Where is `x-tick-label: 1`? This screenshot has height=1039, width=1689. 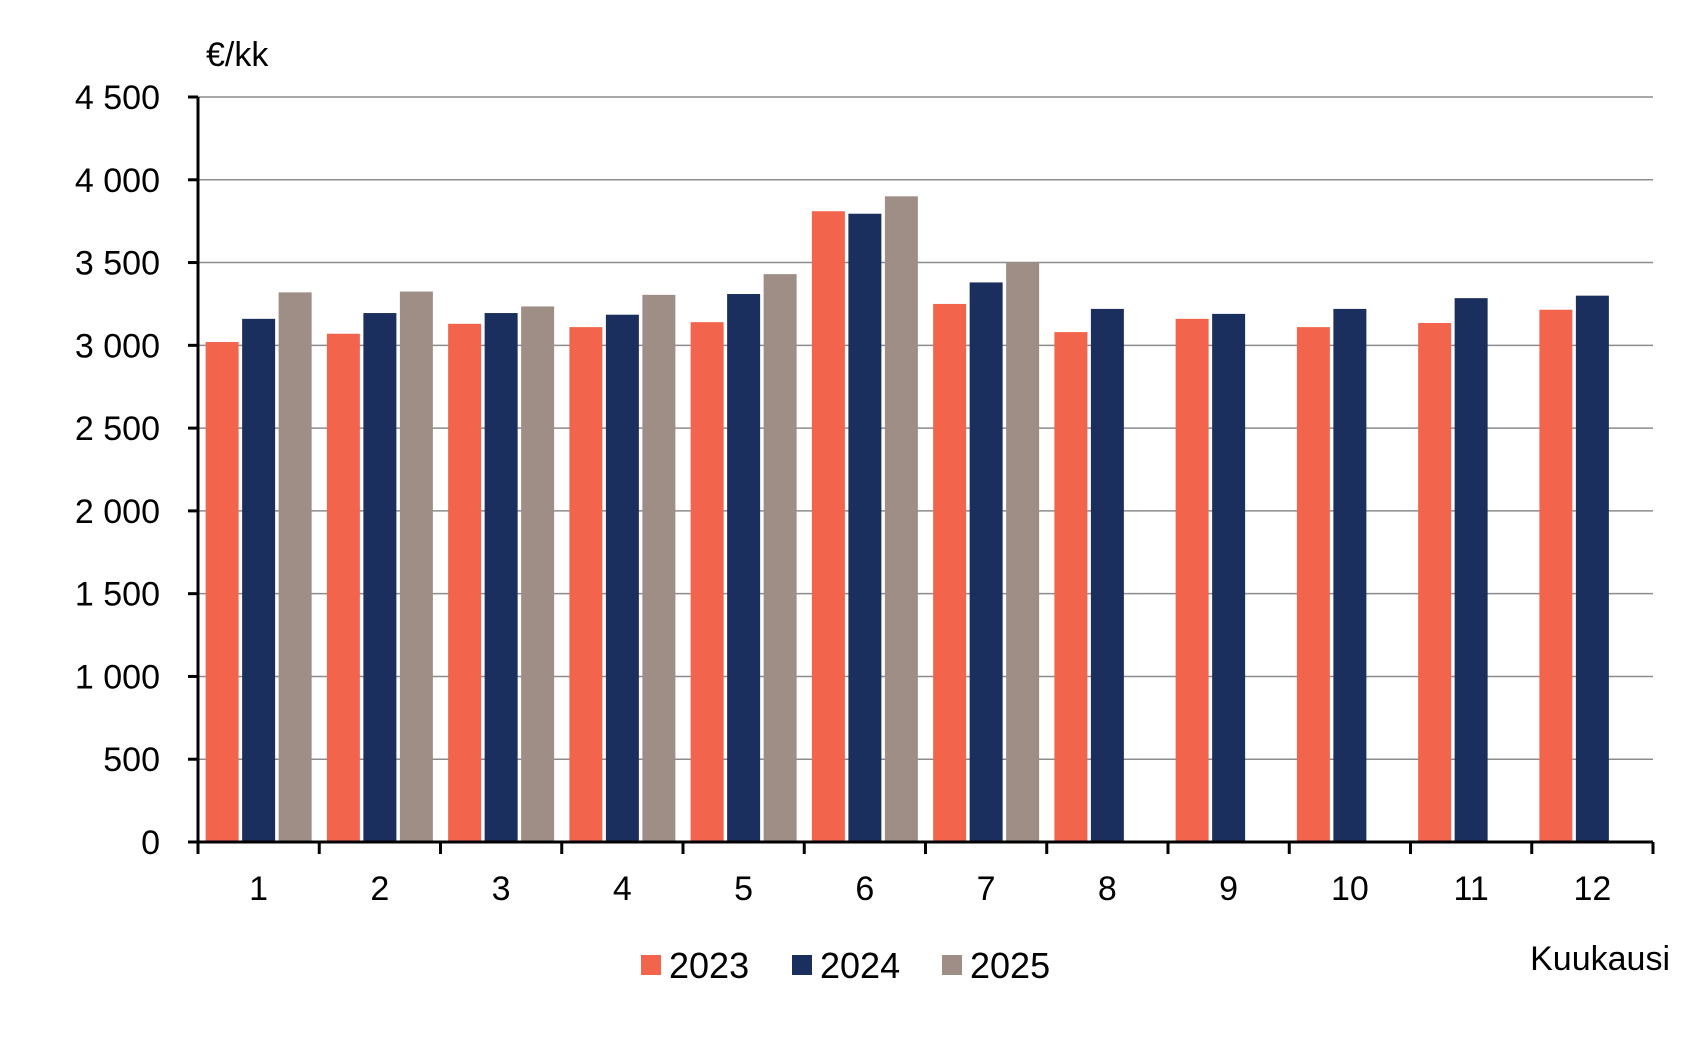
x-tick-label: 1 is located at coordinates (258, 889).